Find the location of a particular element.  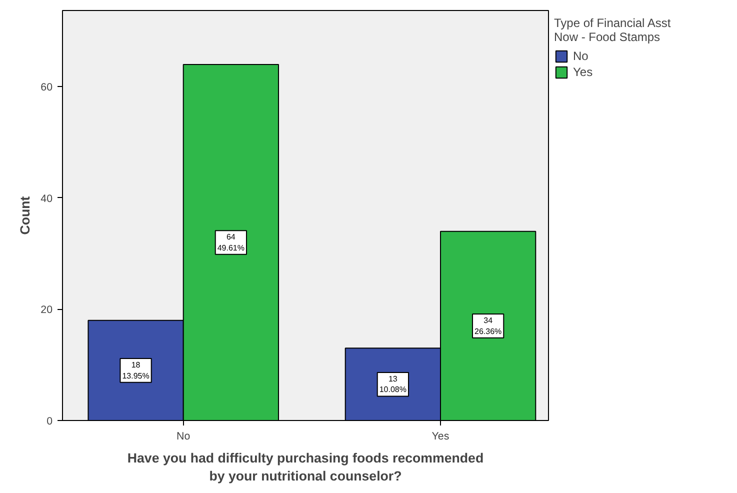

y-tick-label: 60 is located at coordinates (46, 88).